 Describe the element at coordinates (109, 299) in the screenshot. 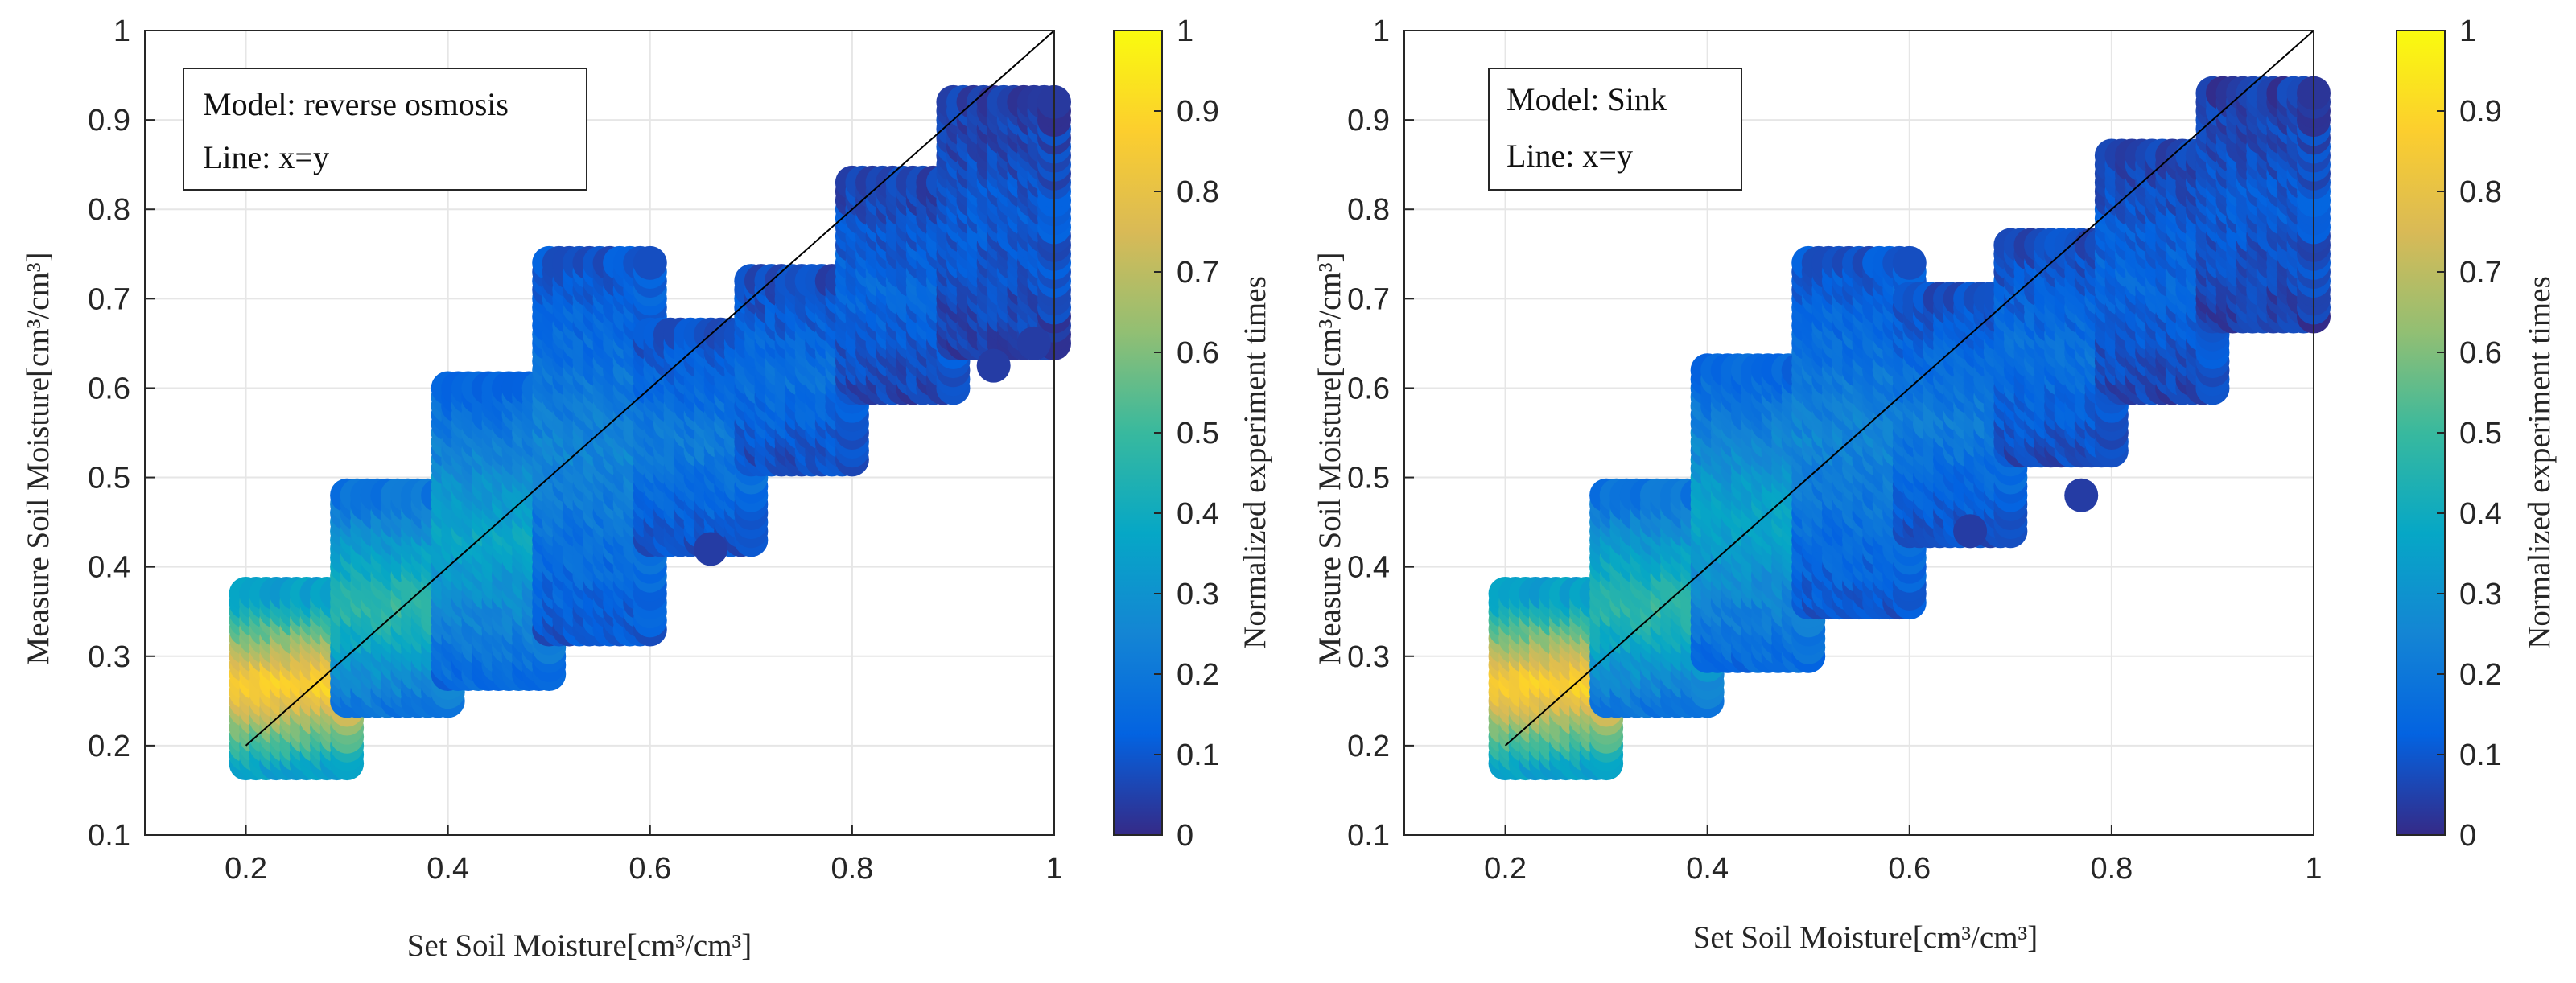

I see `left-y-tick-label: 0.7` at that location.